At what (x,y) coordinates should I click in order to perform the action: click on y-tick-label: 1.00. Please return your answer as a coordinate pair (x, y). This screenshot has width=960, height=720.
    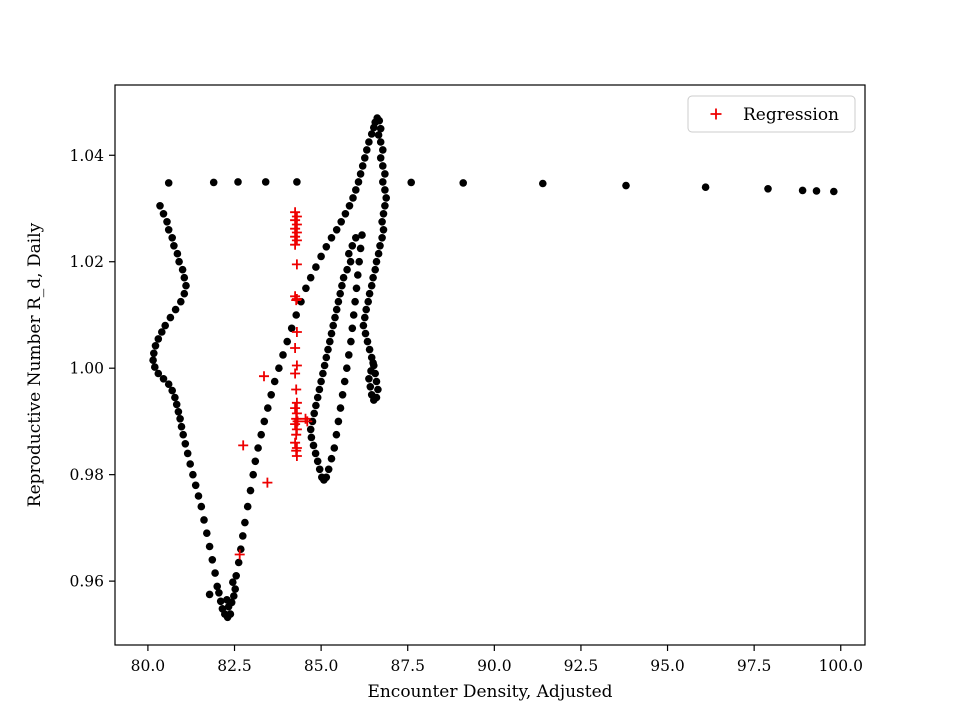
    Looking at the image, I should click on (86, 369).